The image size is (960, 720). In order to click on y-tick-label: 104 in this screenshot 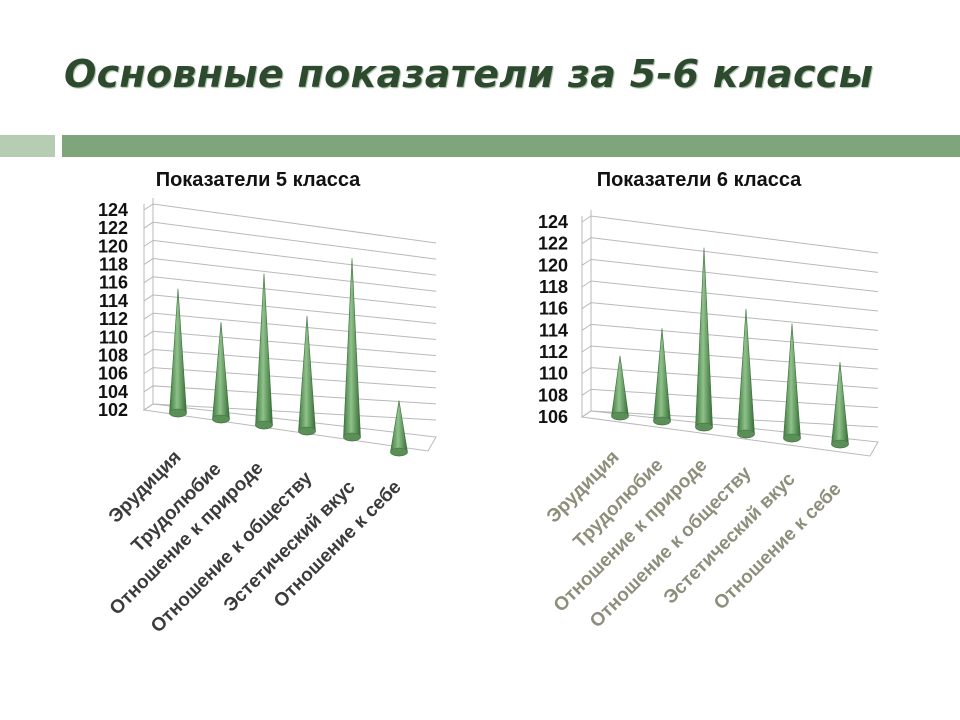, I will do `click(113, 392)`.